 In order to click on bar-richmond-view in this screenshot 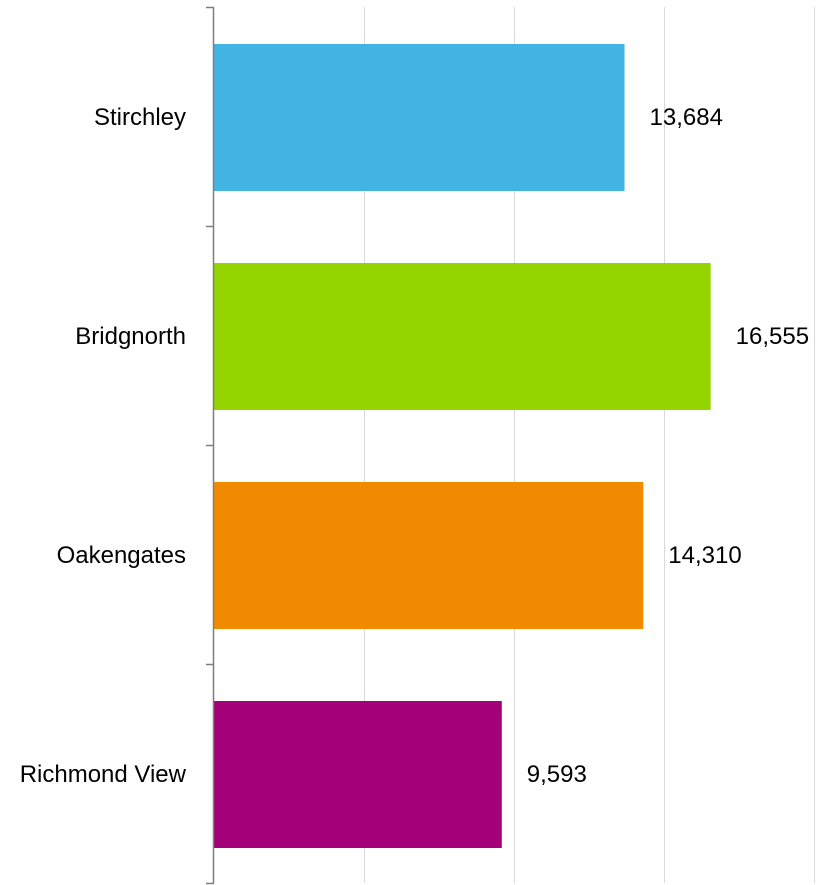, I will do `click(358, 774)`.